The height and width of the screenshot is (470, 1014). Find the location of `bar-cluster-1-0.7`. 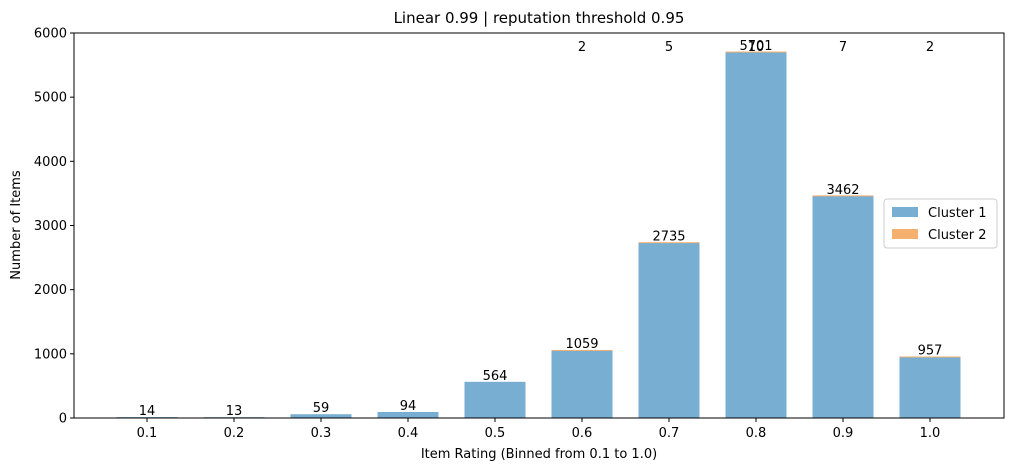

bar-cluster-1-0.7 is located at coordinates (669, 330).